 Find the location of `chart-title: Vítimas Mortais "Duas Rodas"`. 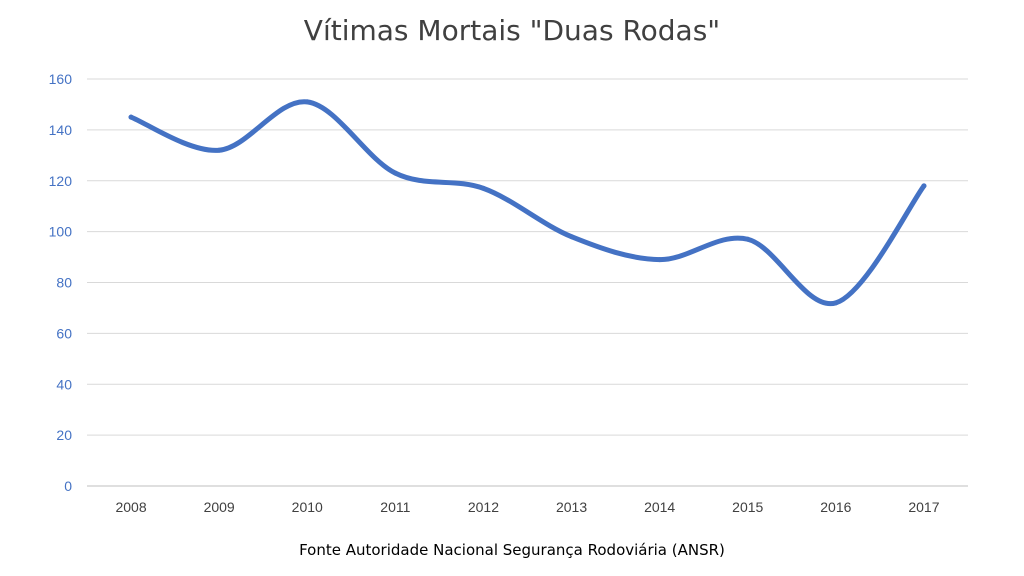

chart-title: Vítimas Mortais "Duas Rodas" is located at coordinates (512, 30).